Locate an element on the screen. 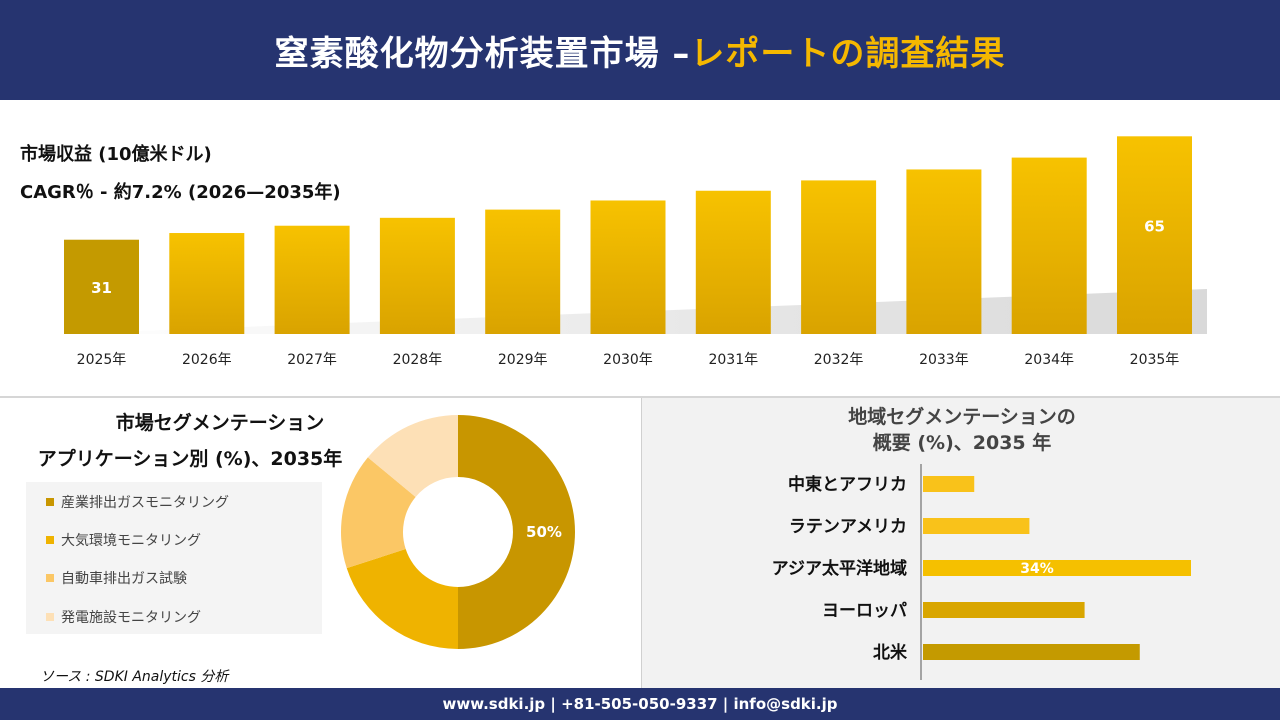 The height and width of the screenshot is (720, 1280). header-banner: 窒素酸化物分析装置市場 –レポートの調査結果 is located at coordinates (640, 50).